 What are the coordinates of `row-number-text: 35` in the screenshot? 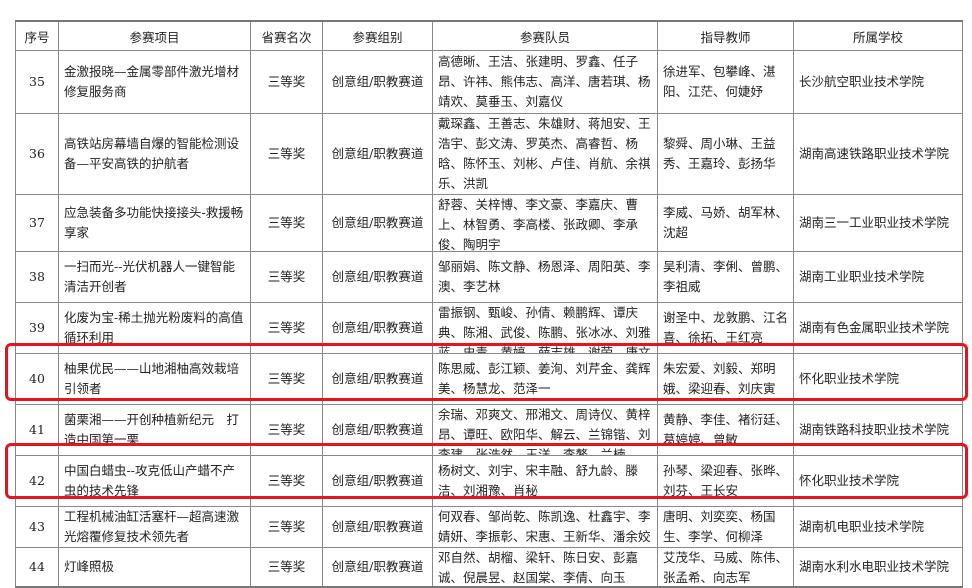 It's located at (37, 81).